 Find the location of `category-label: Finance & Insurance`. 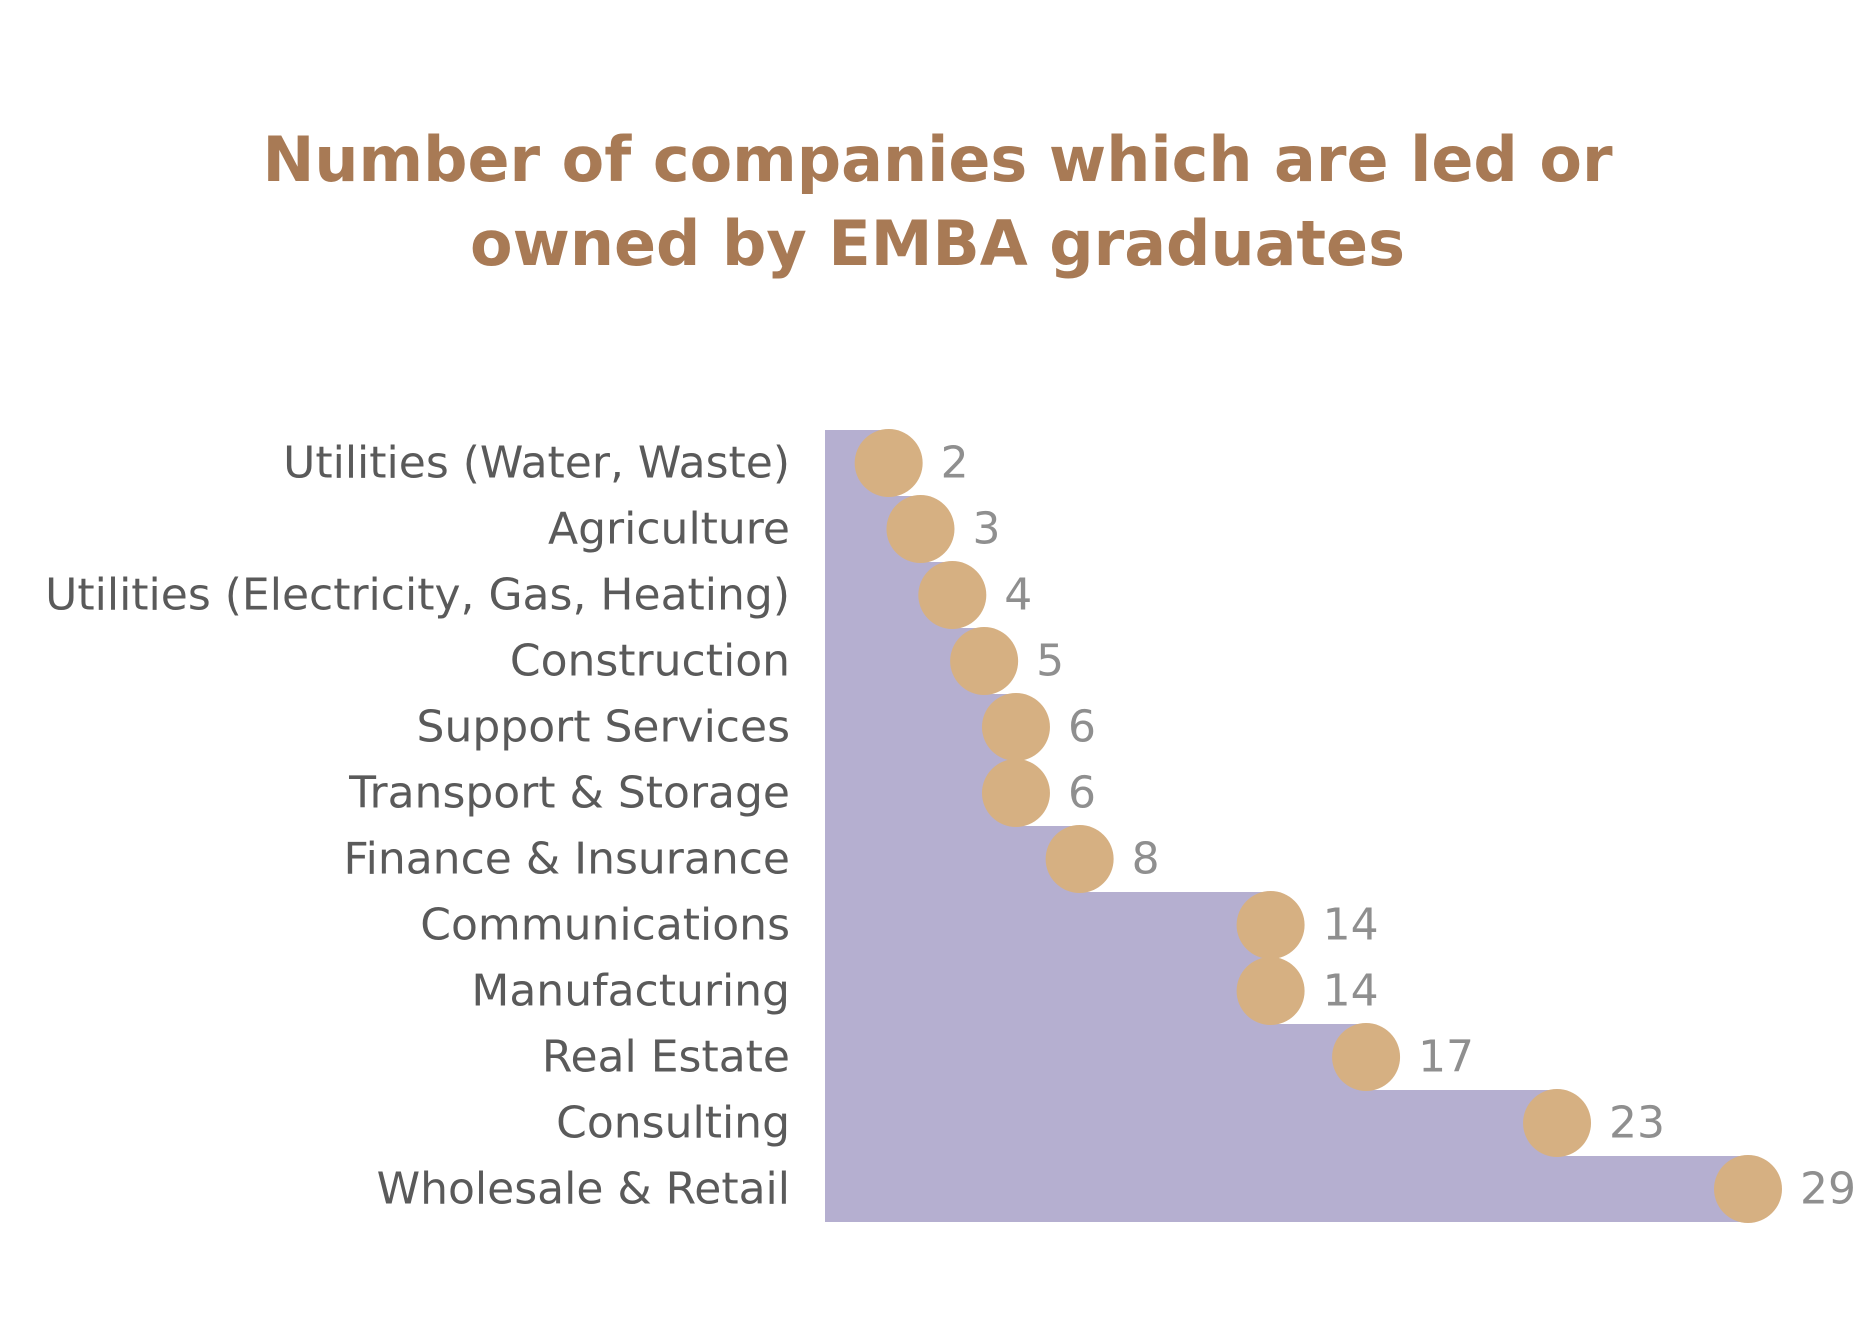

category-label: Finance & Insurance is located at coordinates (567, 859).